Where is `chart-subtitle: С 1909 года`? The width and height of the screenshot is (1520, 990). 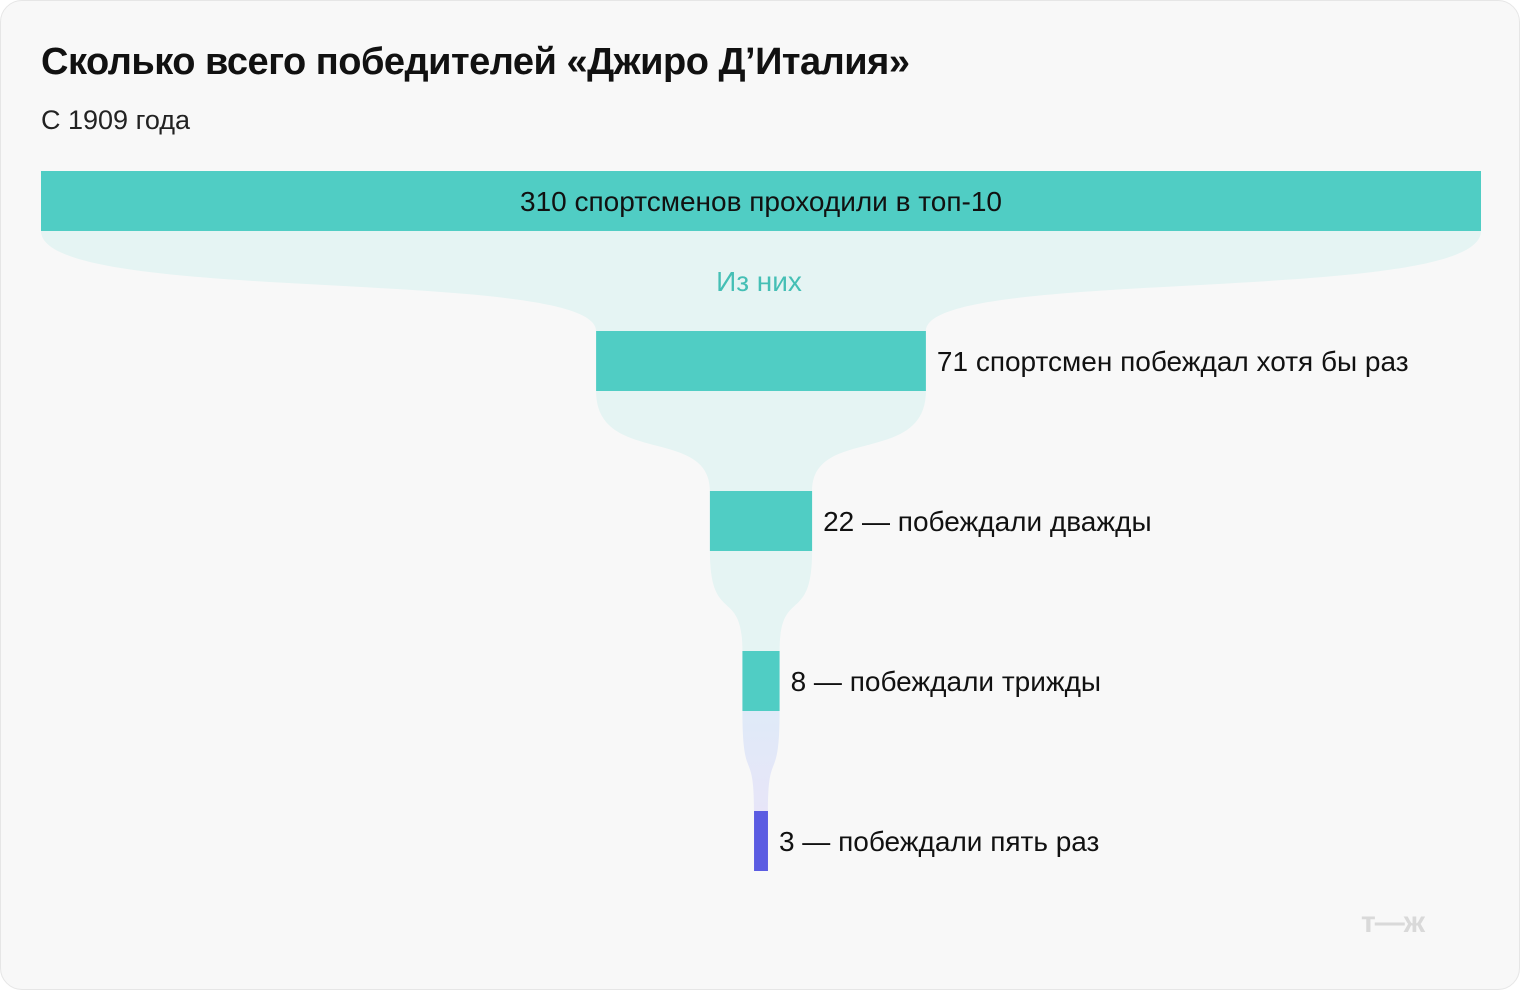 chart-subtitle: С 1909 года is located at coordinates (116, 120).